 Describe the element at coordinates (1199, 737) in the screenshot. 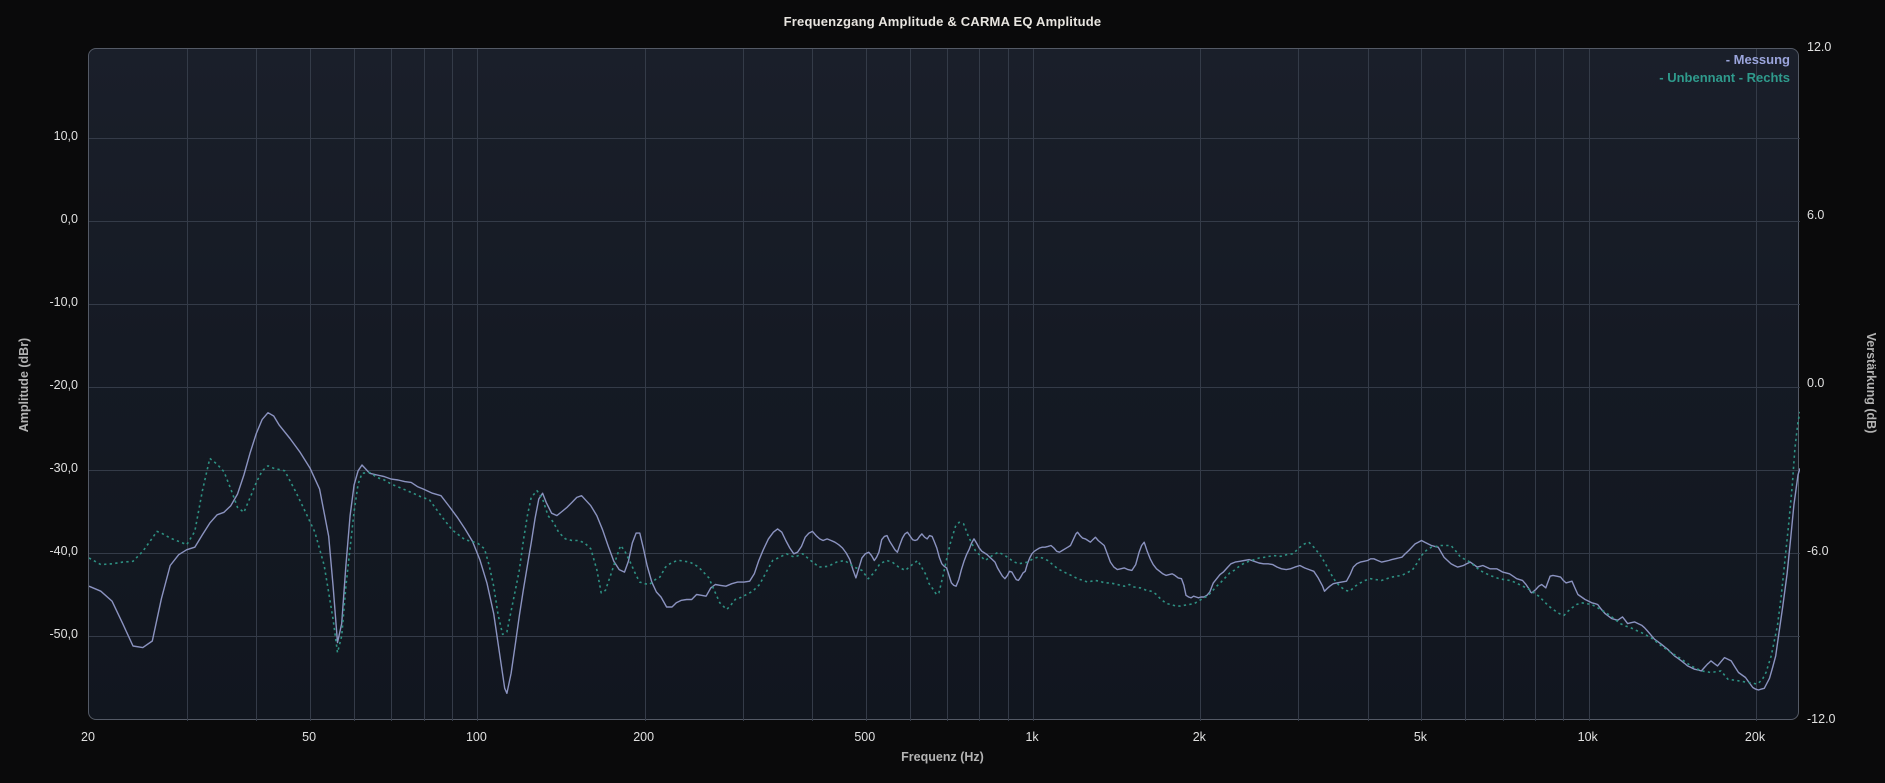

I see `x-tick-2k: 2k` at that location.